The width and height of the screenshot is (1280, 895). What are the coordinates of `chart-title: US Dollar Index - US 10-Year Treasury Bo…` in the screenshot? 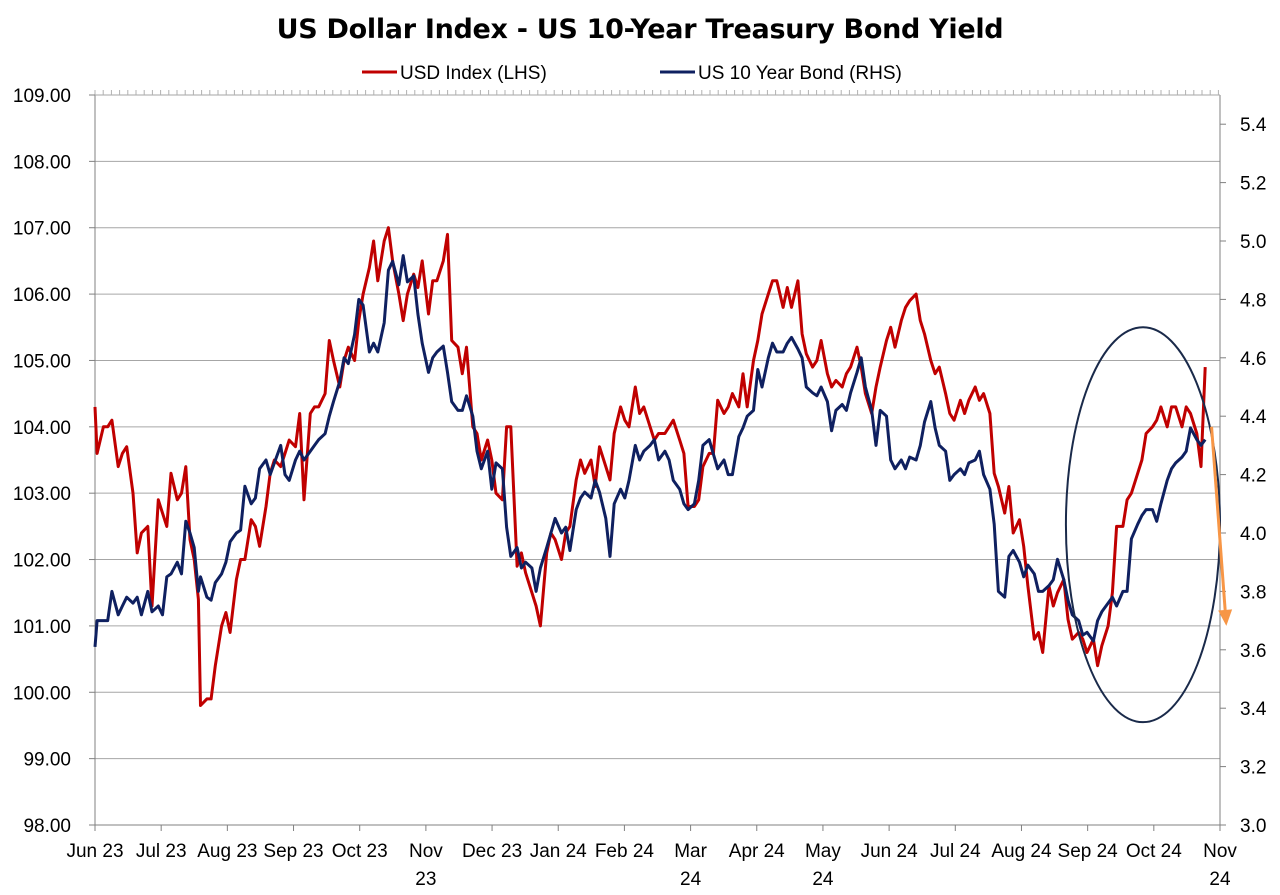 It's located at (640, 29).